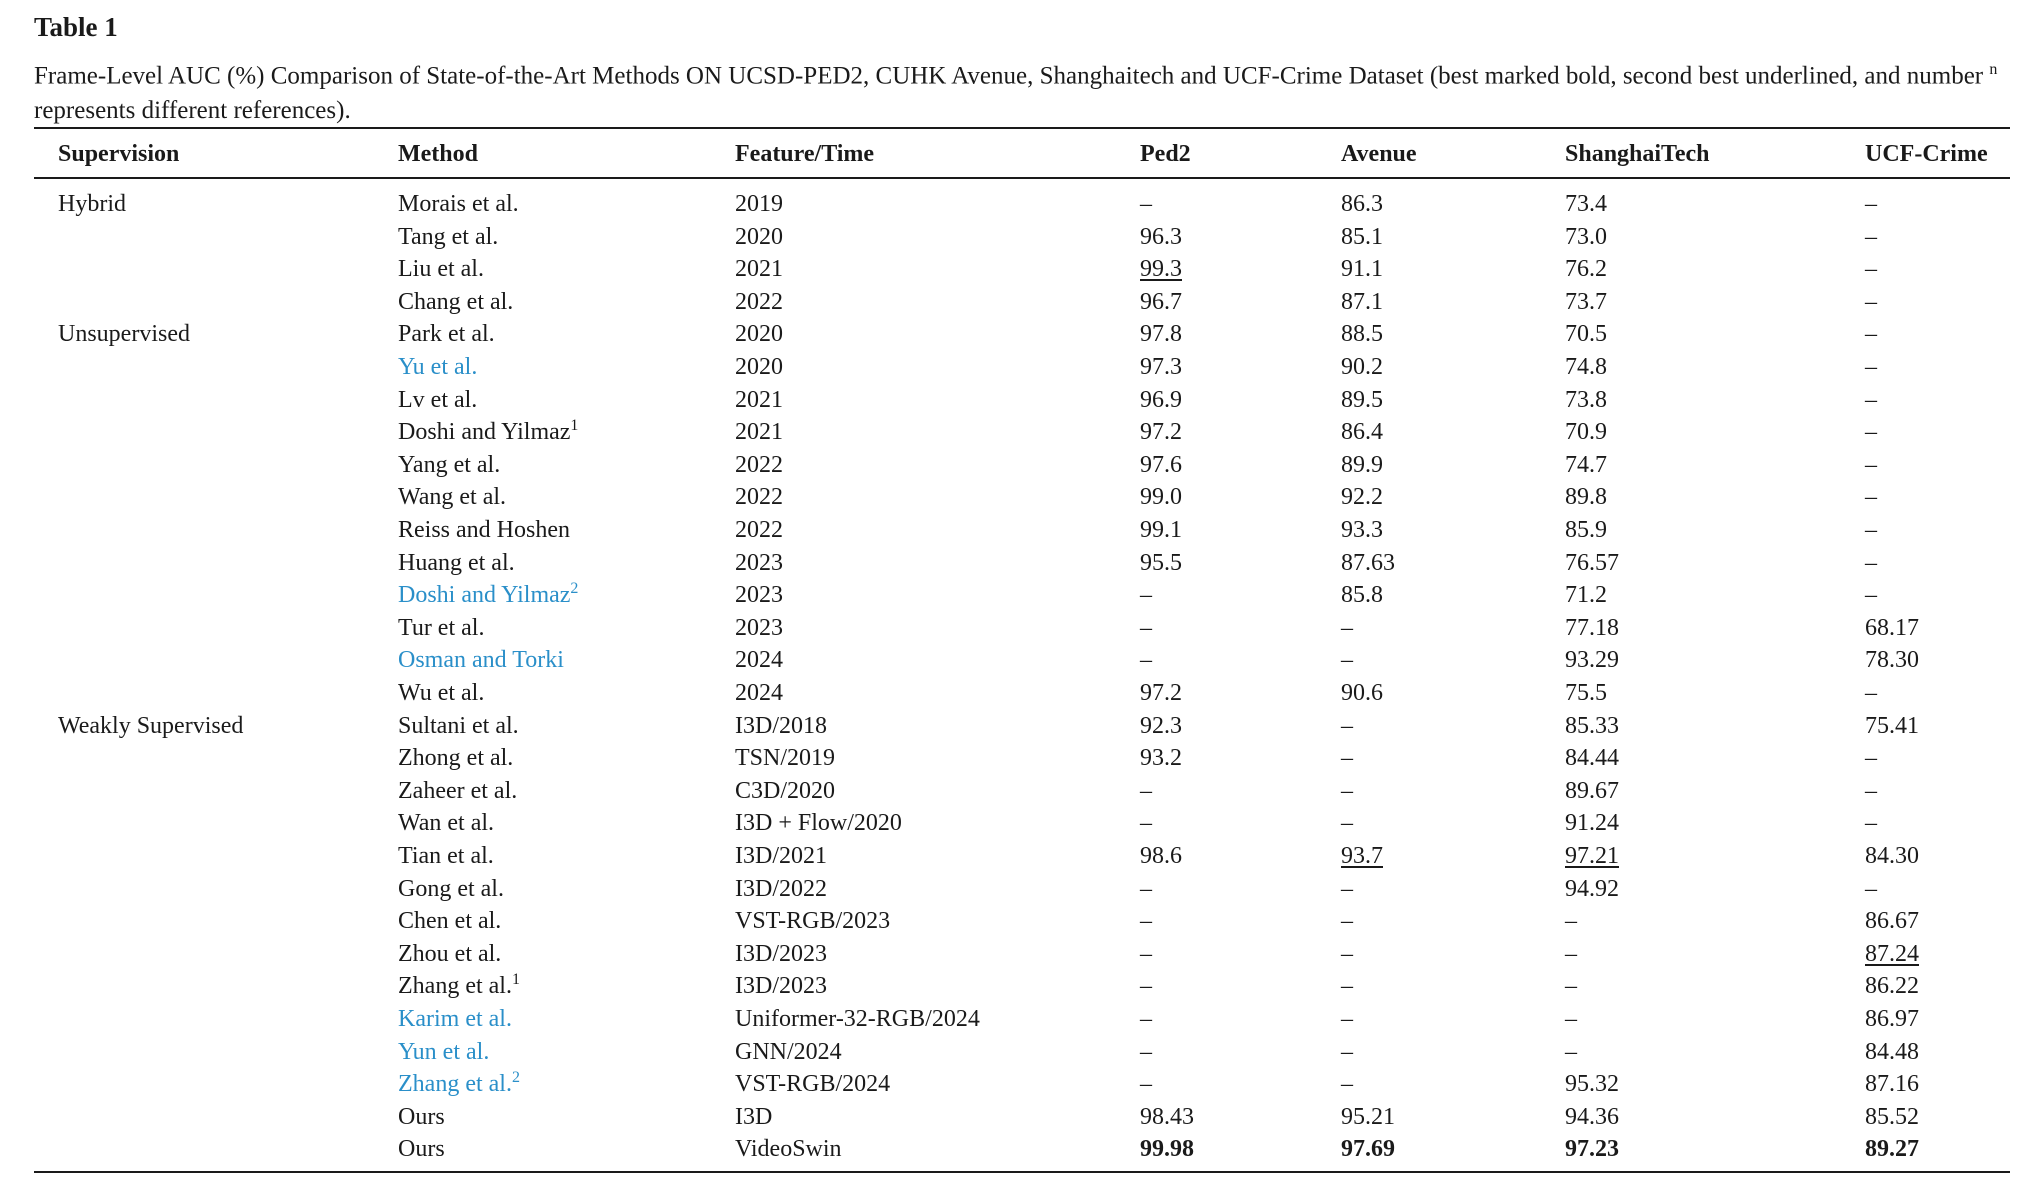 This screenshot has width=2028, height=1187. Describe the element at coordinates (1586, 367) in the screenshot. I see `auc-cell: 74.8` at that location.